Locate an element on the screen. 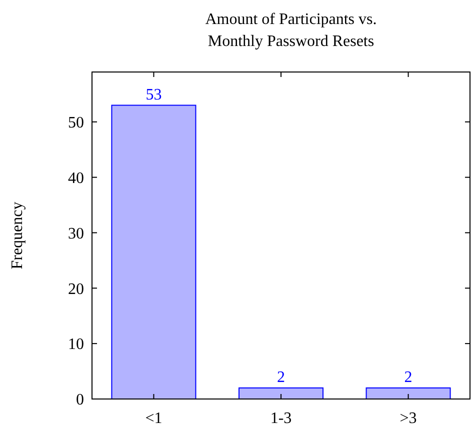 The height and width of the screenshot is (432, 476). y-tick-label: 0 is located at coordinates (80, 400).